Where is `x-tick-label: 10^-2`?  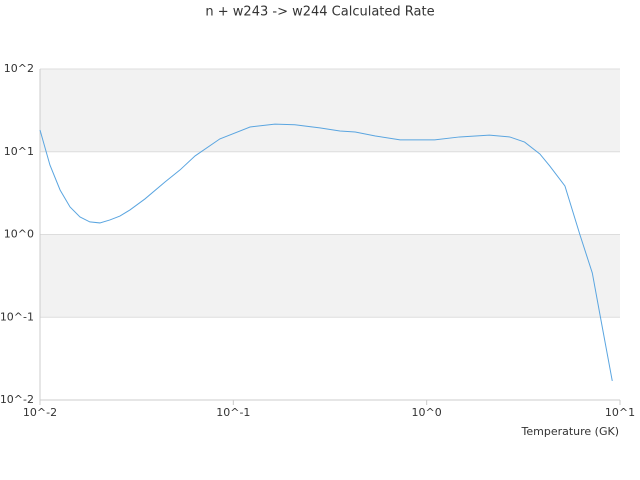
x-tick-label: 10^-2 is located at coordinates (40, 412).